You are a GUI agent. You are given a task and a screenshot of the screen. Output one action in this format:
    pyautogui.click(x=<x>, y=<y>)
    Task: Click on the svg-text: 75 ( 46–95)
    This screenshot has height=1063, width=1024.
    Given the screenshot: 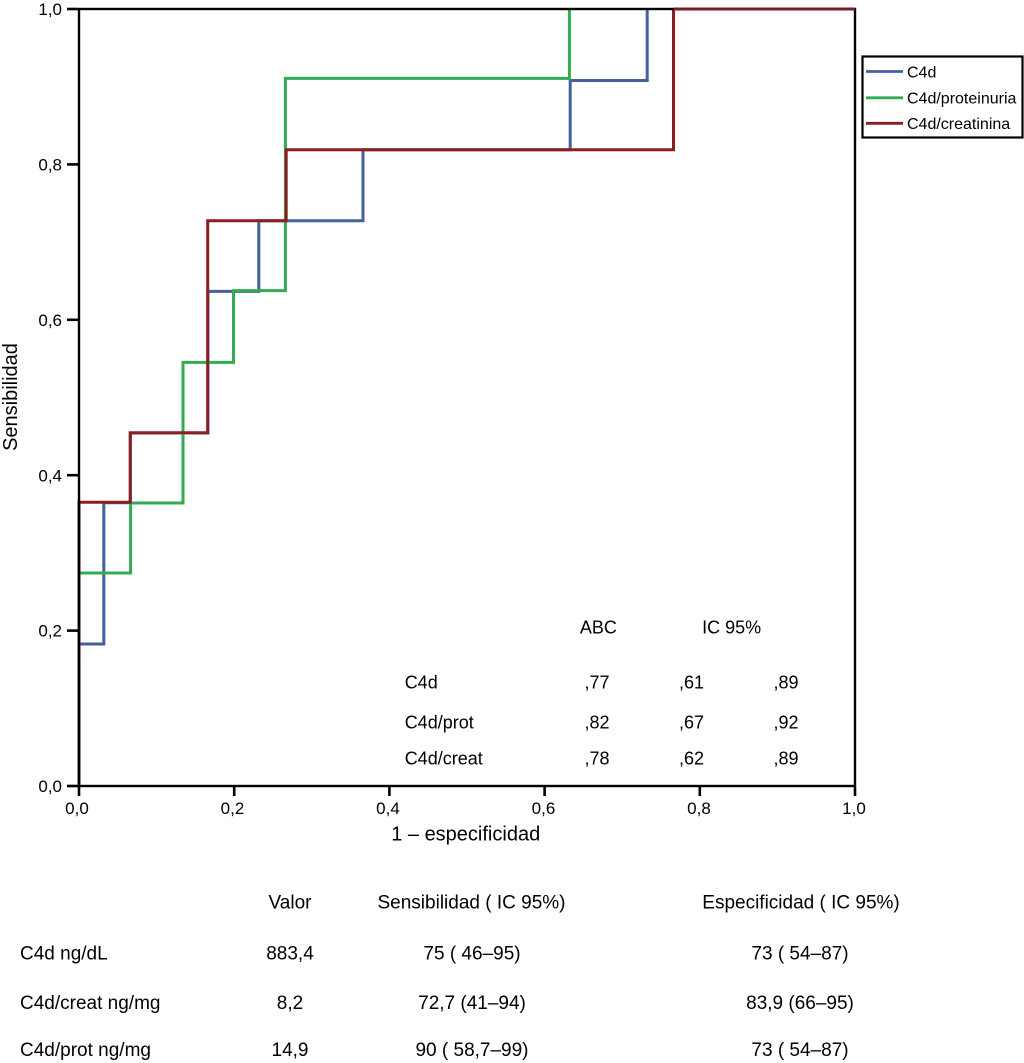 What is the action you would take?
    pyautogui.click(x=471, y=954)
    